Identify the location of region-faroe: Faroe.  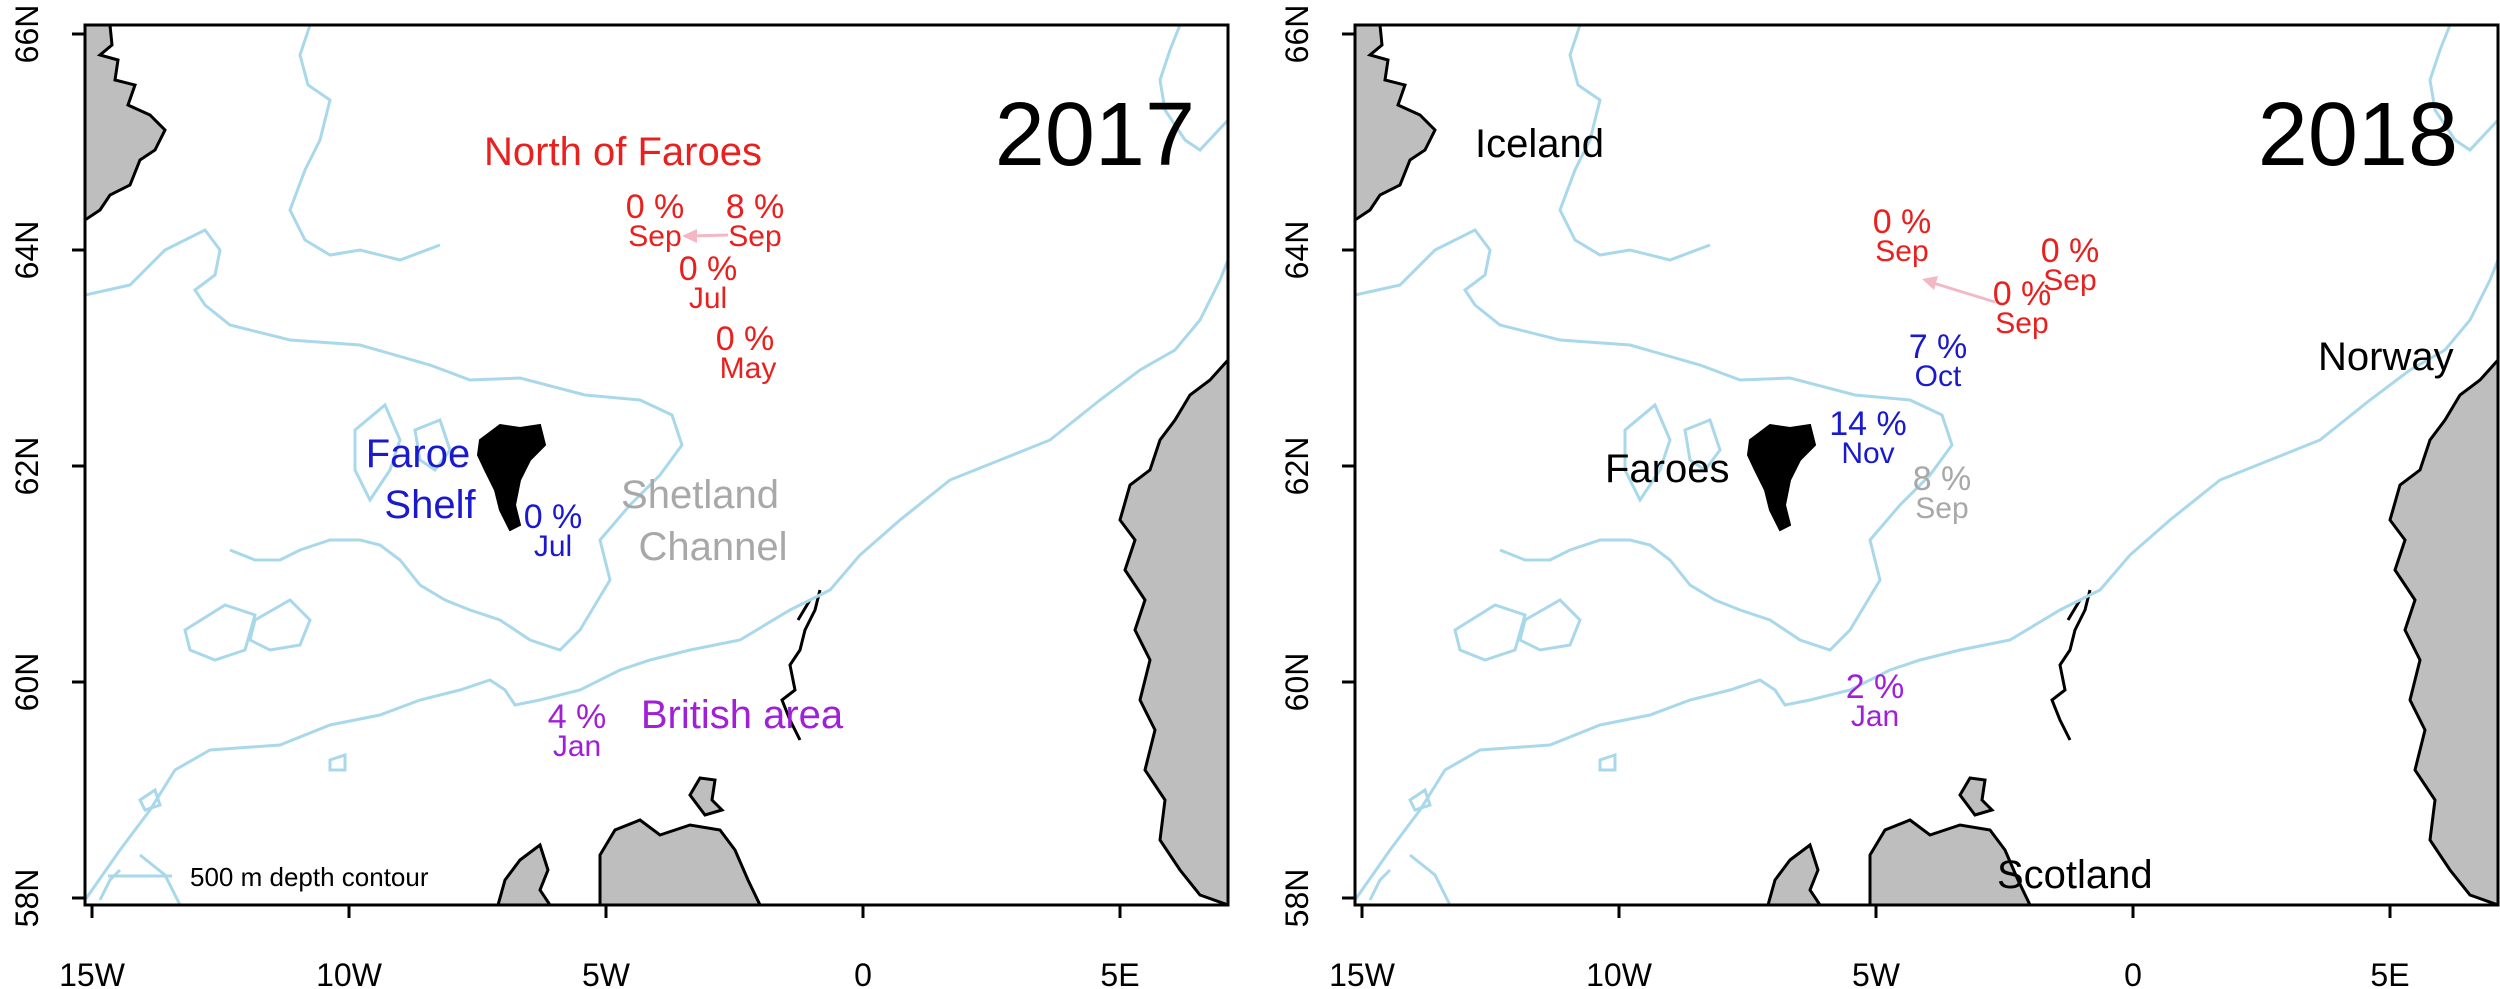
(418, 454).